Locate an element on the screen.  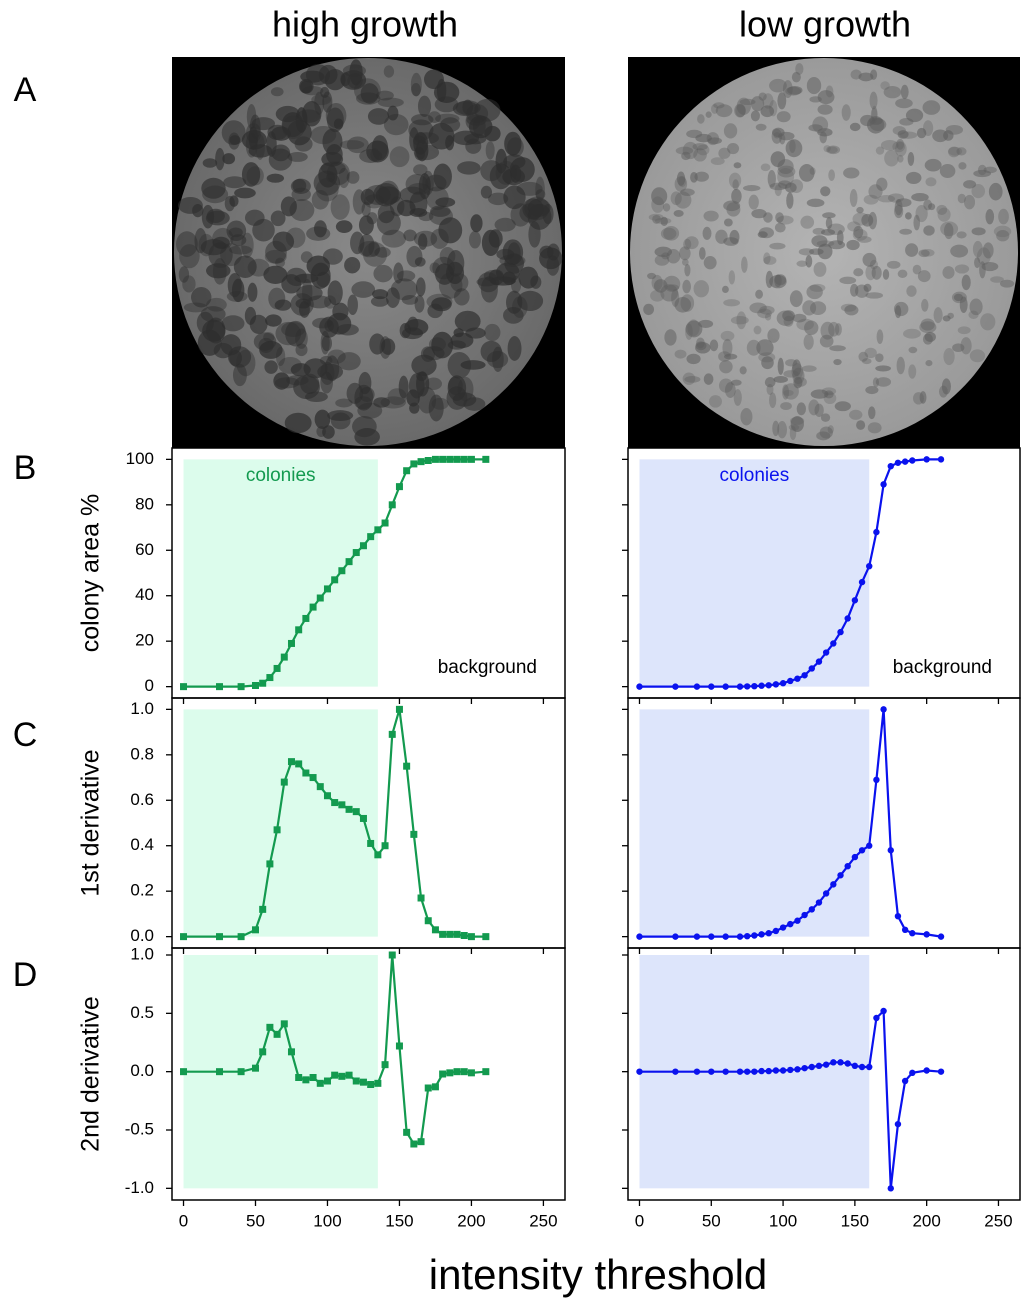
column-title: low growth is located at coordinates (825, 24).